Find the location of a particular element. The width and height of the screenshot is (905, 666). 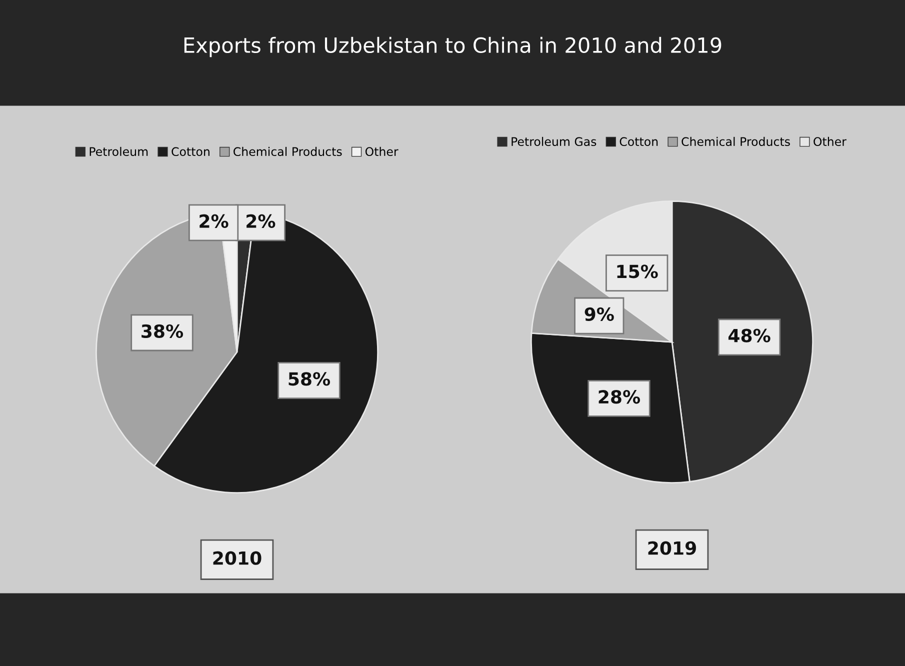

data-label: 58% is located at coordinates (309, 379).